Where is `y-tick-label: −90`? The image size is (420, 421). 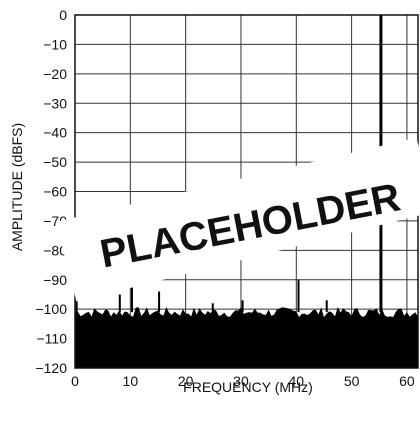
y-tick-label: −90 is located at coordinates (55, 280).